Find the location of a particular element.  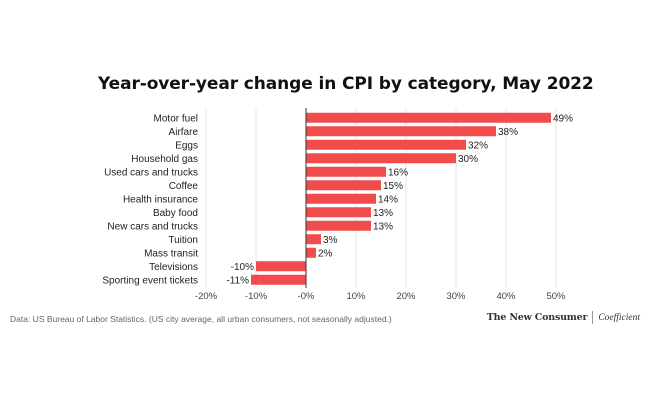

category-label: Eggs is located at coordinates (186, 145).